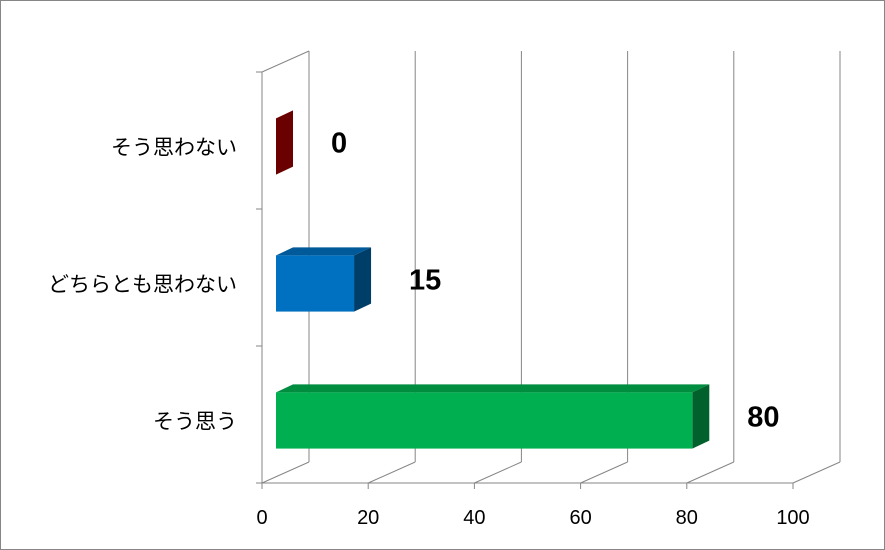 Image resolution: width=885 pixels, height=550 pixels. Describe the element at coordinates (368, 518) in the screenshot. I see `x-tick-label: 20` at that location.